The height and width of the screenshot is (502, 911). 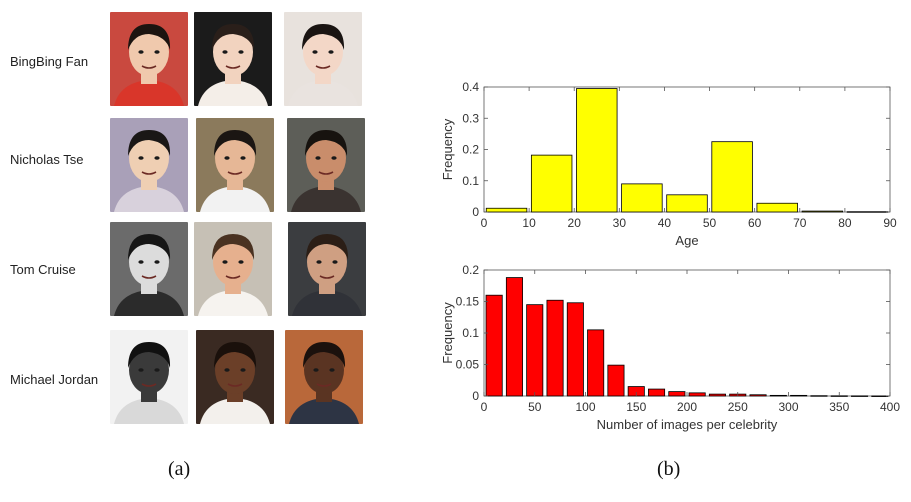 What do you see at coordinates (665, 223) in the screenshot?
I see `x-tick-label: 40` at bounding box center [665, 223].